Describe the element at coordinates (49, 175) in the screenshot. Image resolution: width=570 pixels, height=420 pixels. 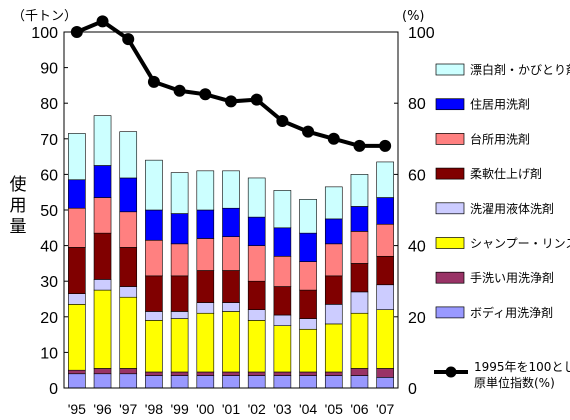
I see `y-tick-label: 60` at that location.